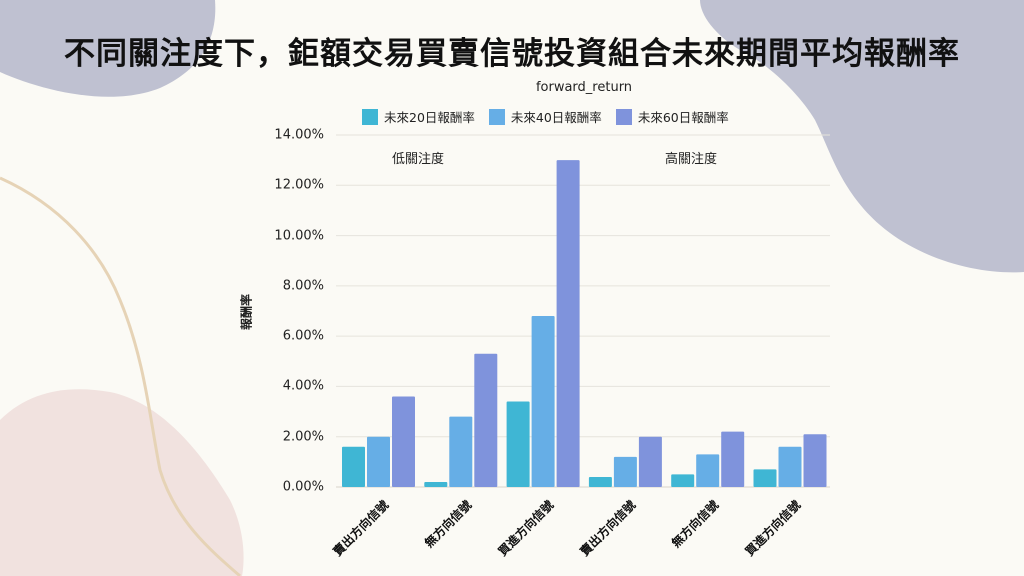  I want to click on legend-item-20d: 未來20日報酬率, so click(418, 116).